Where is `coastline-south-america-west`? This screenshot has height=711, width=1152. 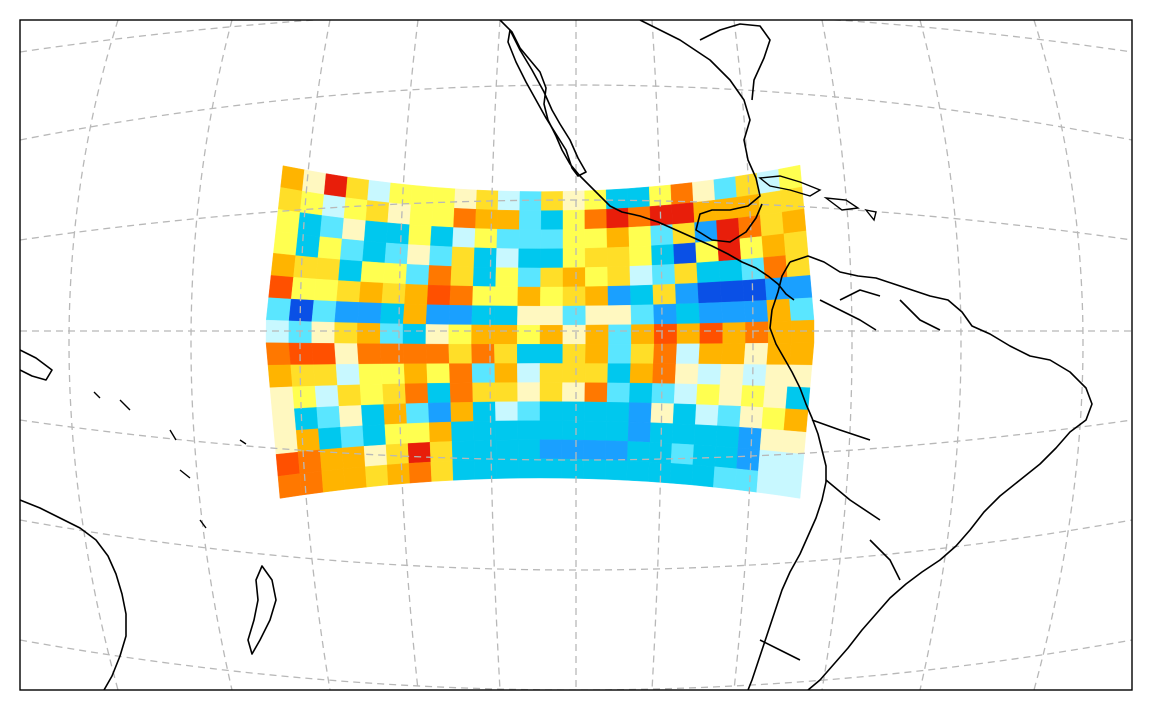
coastline-south-america-west is located at coordinates (787, 475).